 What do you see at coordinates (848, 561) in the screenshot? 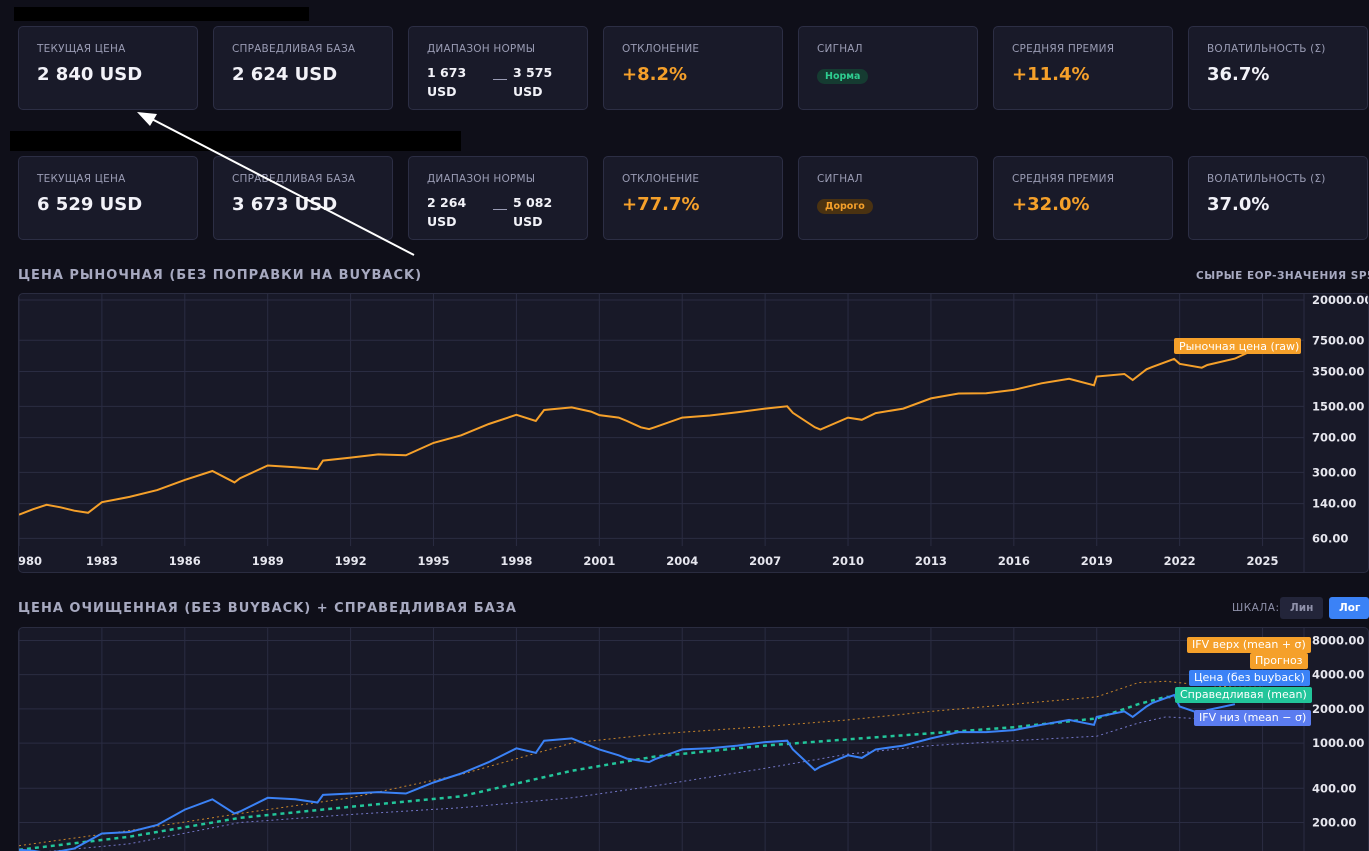
I see `x-tick-label: 2010` at bounding box center [848, 561].